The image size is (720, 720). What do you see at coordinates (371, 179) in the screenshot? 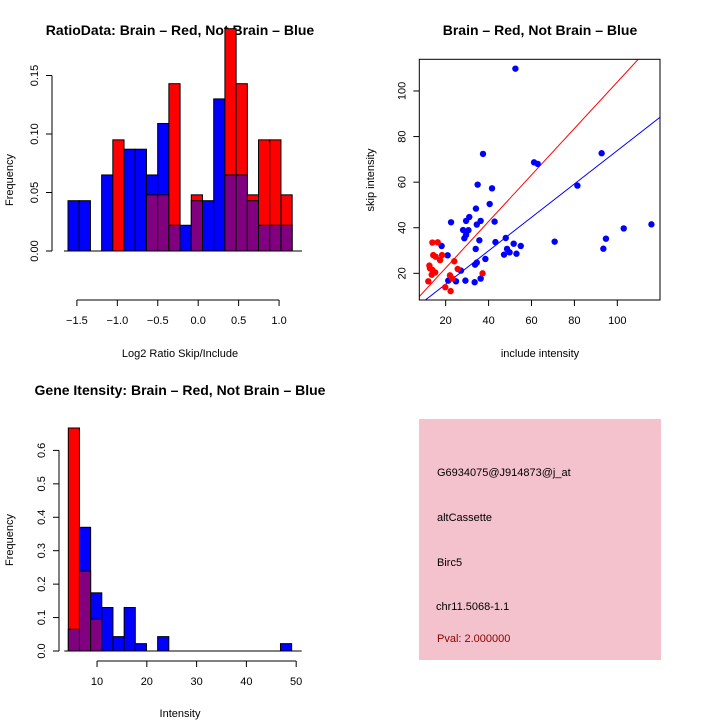
I see `scatter-ylabel: skip intensity` at bounding box center [371, 179].